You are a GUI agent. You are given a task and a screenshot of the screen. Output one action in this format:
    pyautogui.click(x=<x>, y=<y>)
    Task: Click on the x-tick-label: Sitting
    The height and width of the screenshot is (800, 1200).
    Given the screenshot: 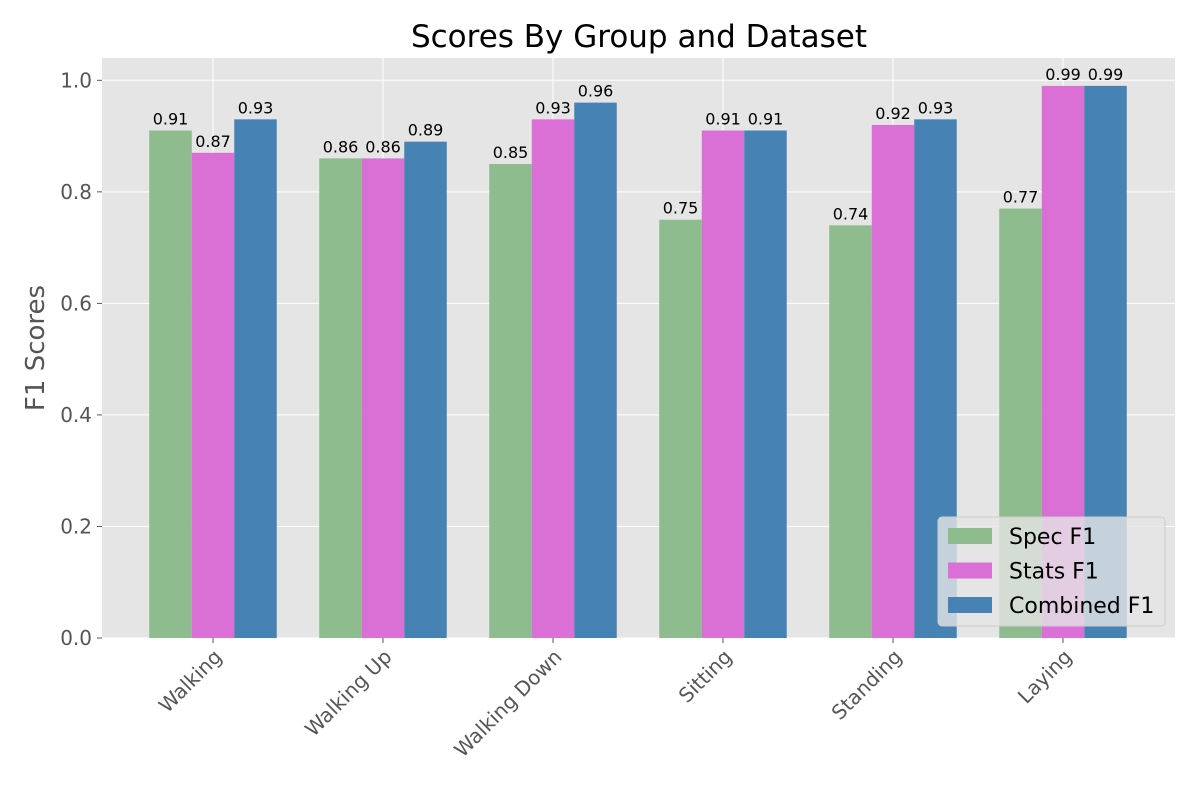 What is the action you would take?
    pyautogui.click(x=705, y=676)
    